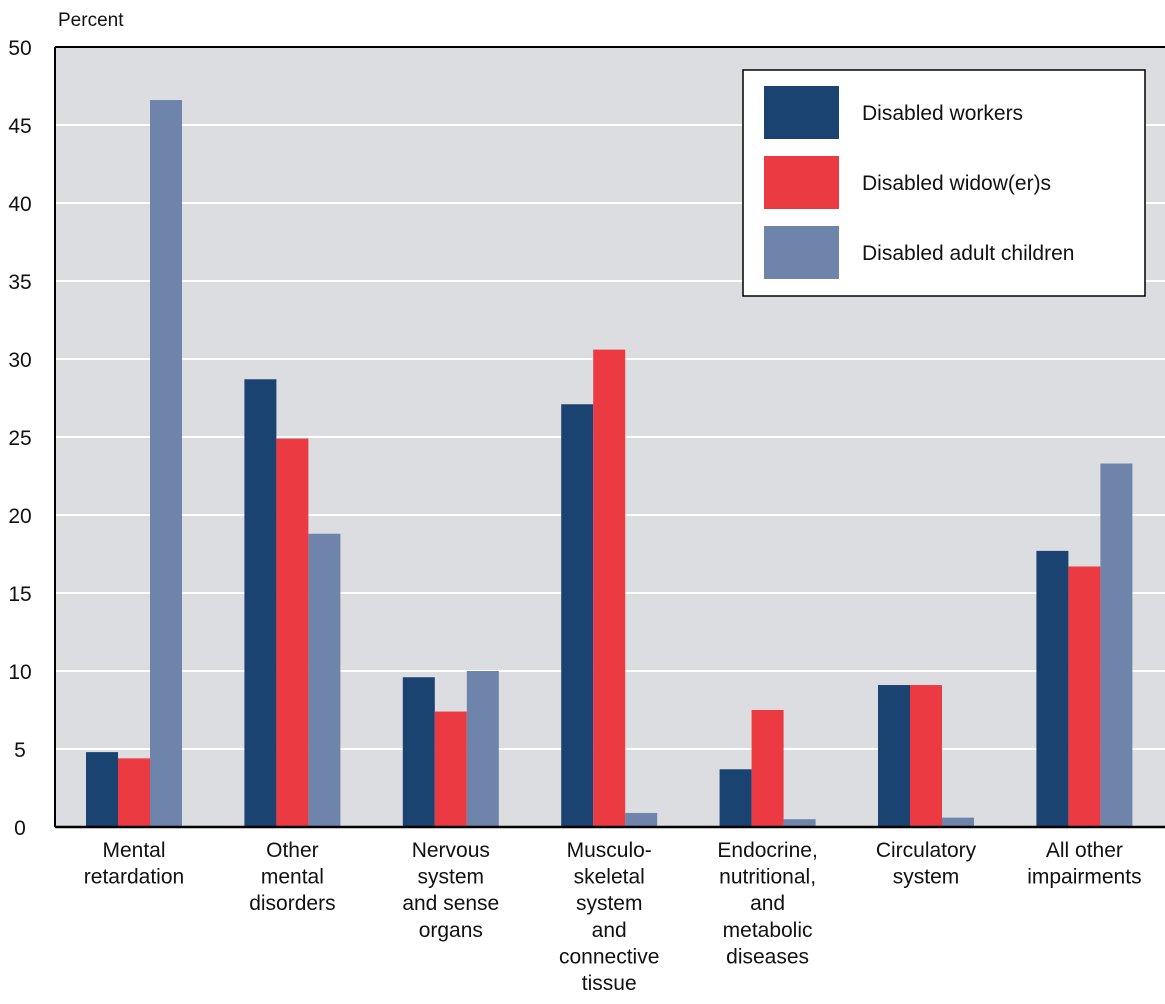 The image size is (1165, 1004). What do you see at coordinates (20, 828) in the screenshot?
I see `y-tick-label: 0` at bounding box center [20, 828].